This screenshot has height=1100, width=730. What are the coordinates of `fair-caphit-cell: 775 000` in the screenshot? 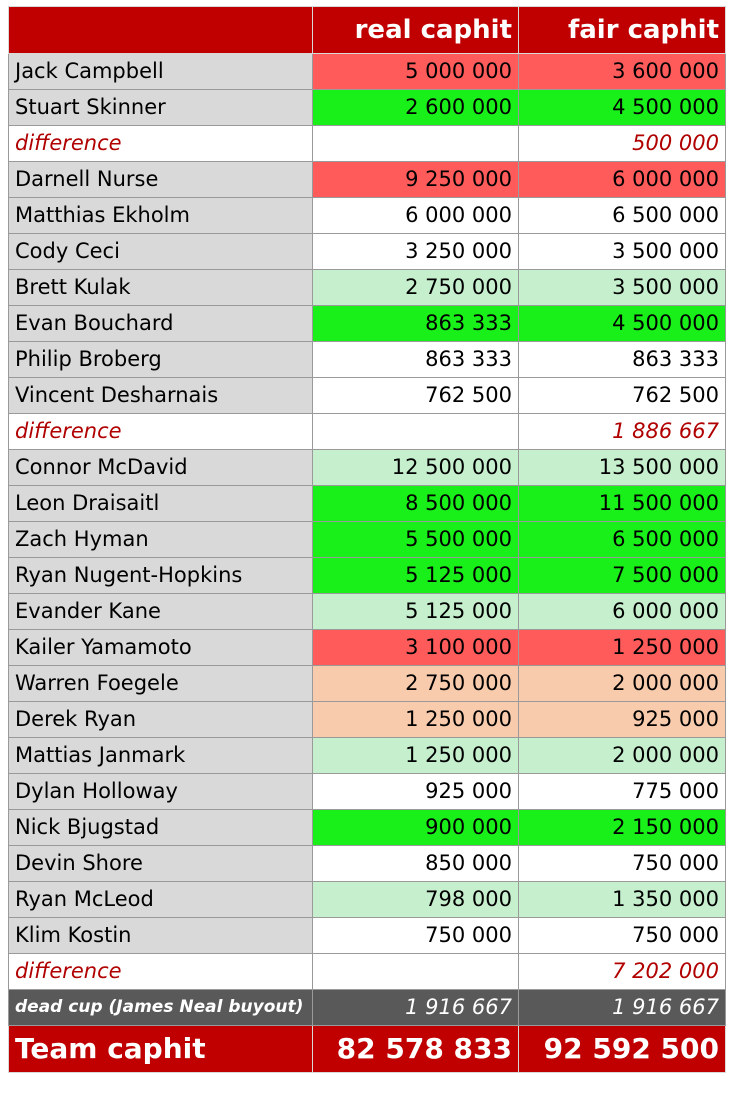 It's located at (622, 791).